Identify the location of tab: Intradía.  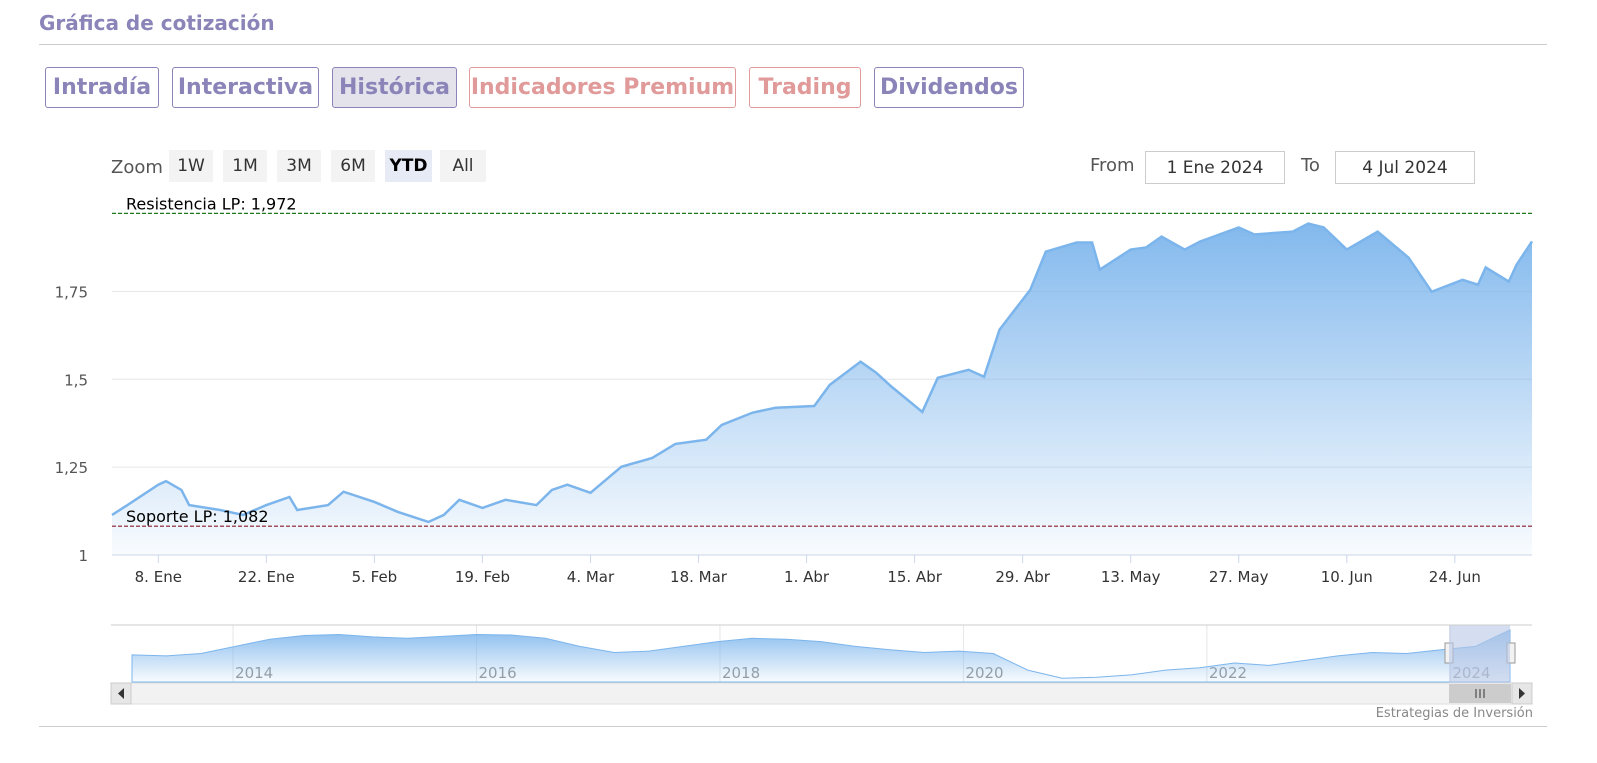
(102, 87).